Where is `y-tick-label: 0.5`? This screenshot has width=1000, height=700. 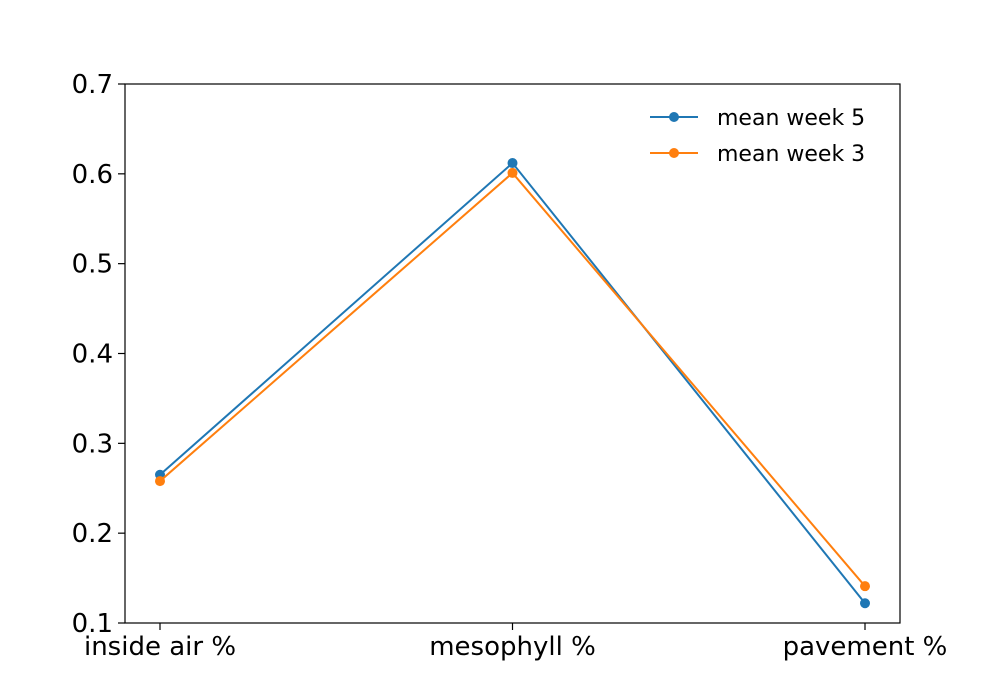
y-tick-label: 0.5 is located at coordinates (92, 265).